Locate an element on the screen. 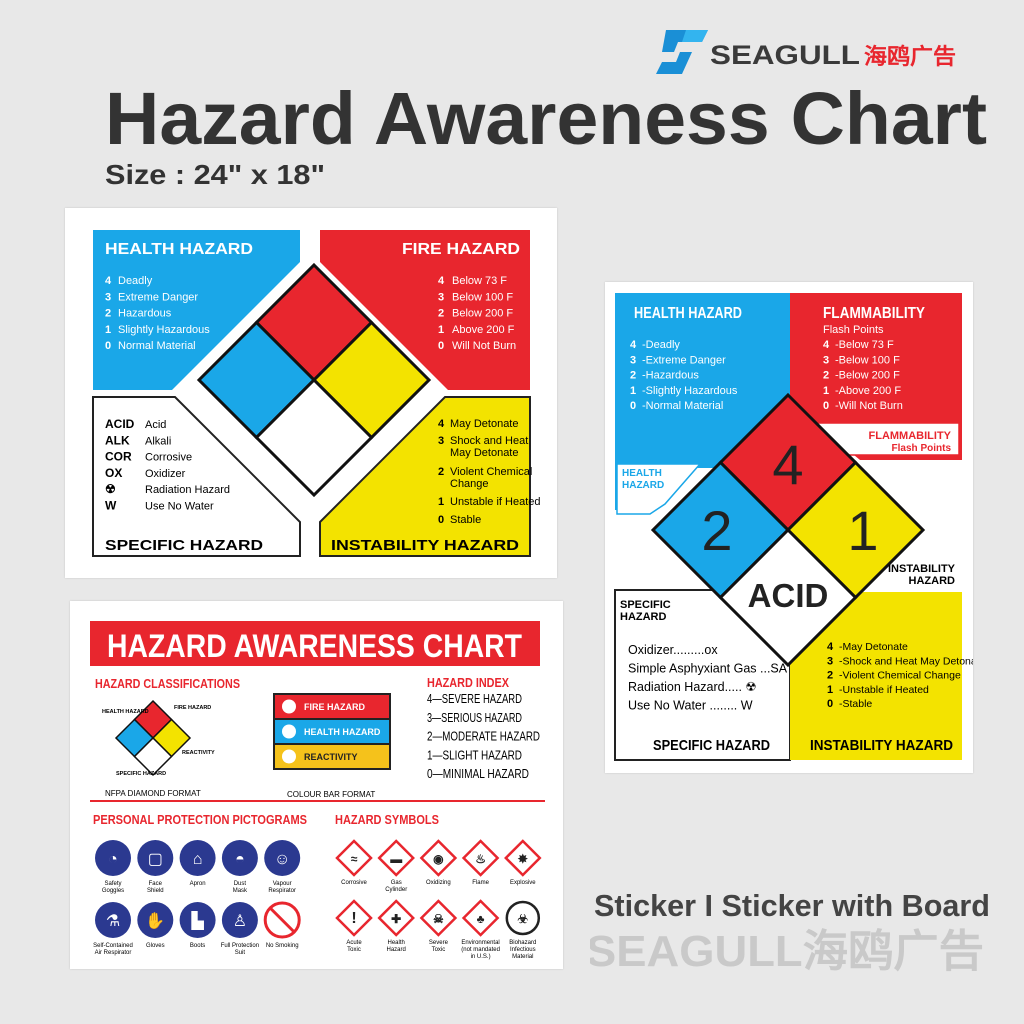 The image size is (1024, 1024). symbol-label: Infectious is located at coordinates (523, 950).